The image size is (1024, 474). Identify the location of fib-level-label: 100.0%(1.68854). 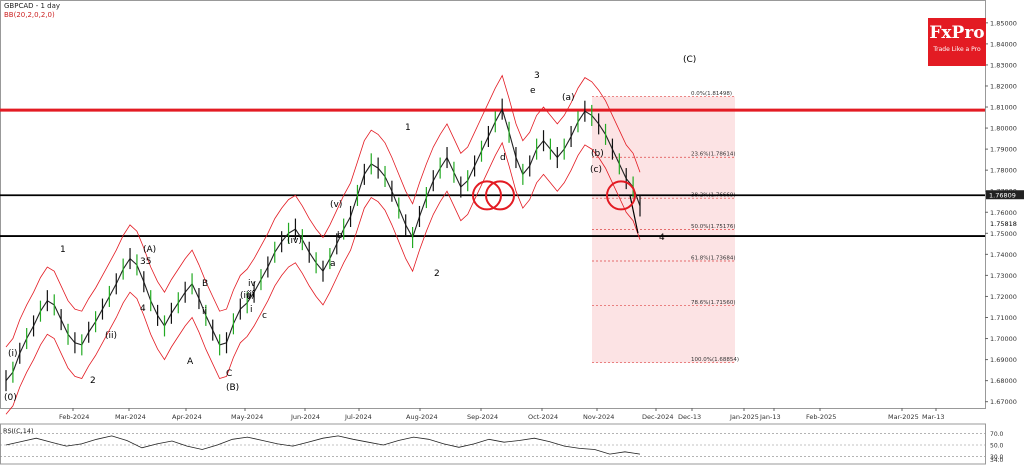
(715, 360).